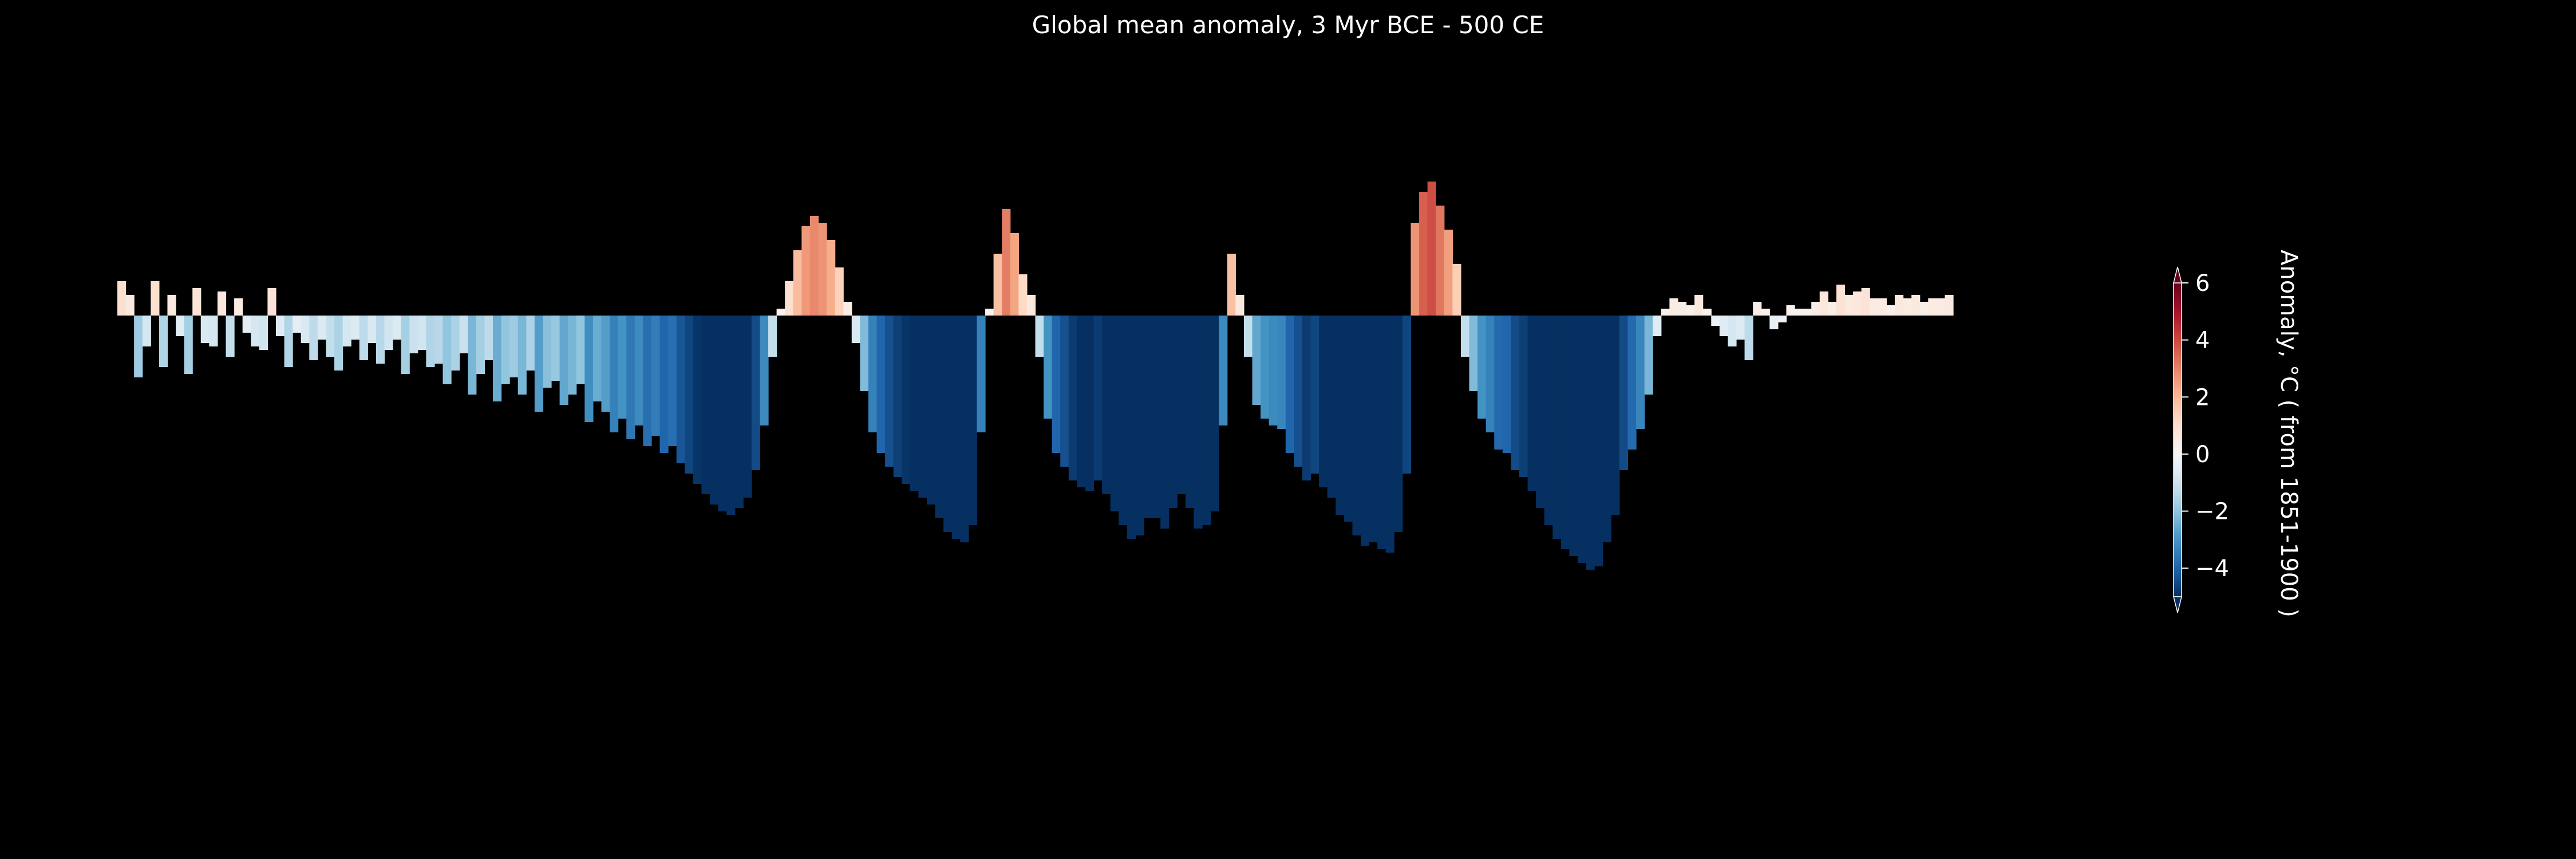 This screenshot has width=2576, height=859. I want to click on colorbar: 6 4 2 0 −2 −4 Anomaly, °C ( from 1851-1900 ), so click(2237, 433).